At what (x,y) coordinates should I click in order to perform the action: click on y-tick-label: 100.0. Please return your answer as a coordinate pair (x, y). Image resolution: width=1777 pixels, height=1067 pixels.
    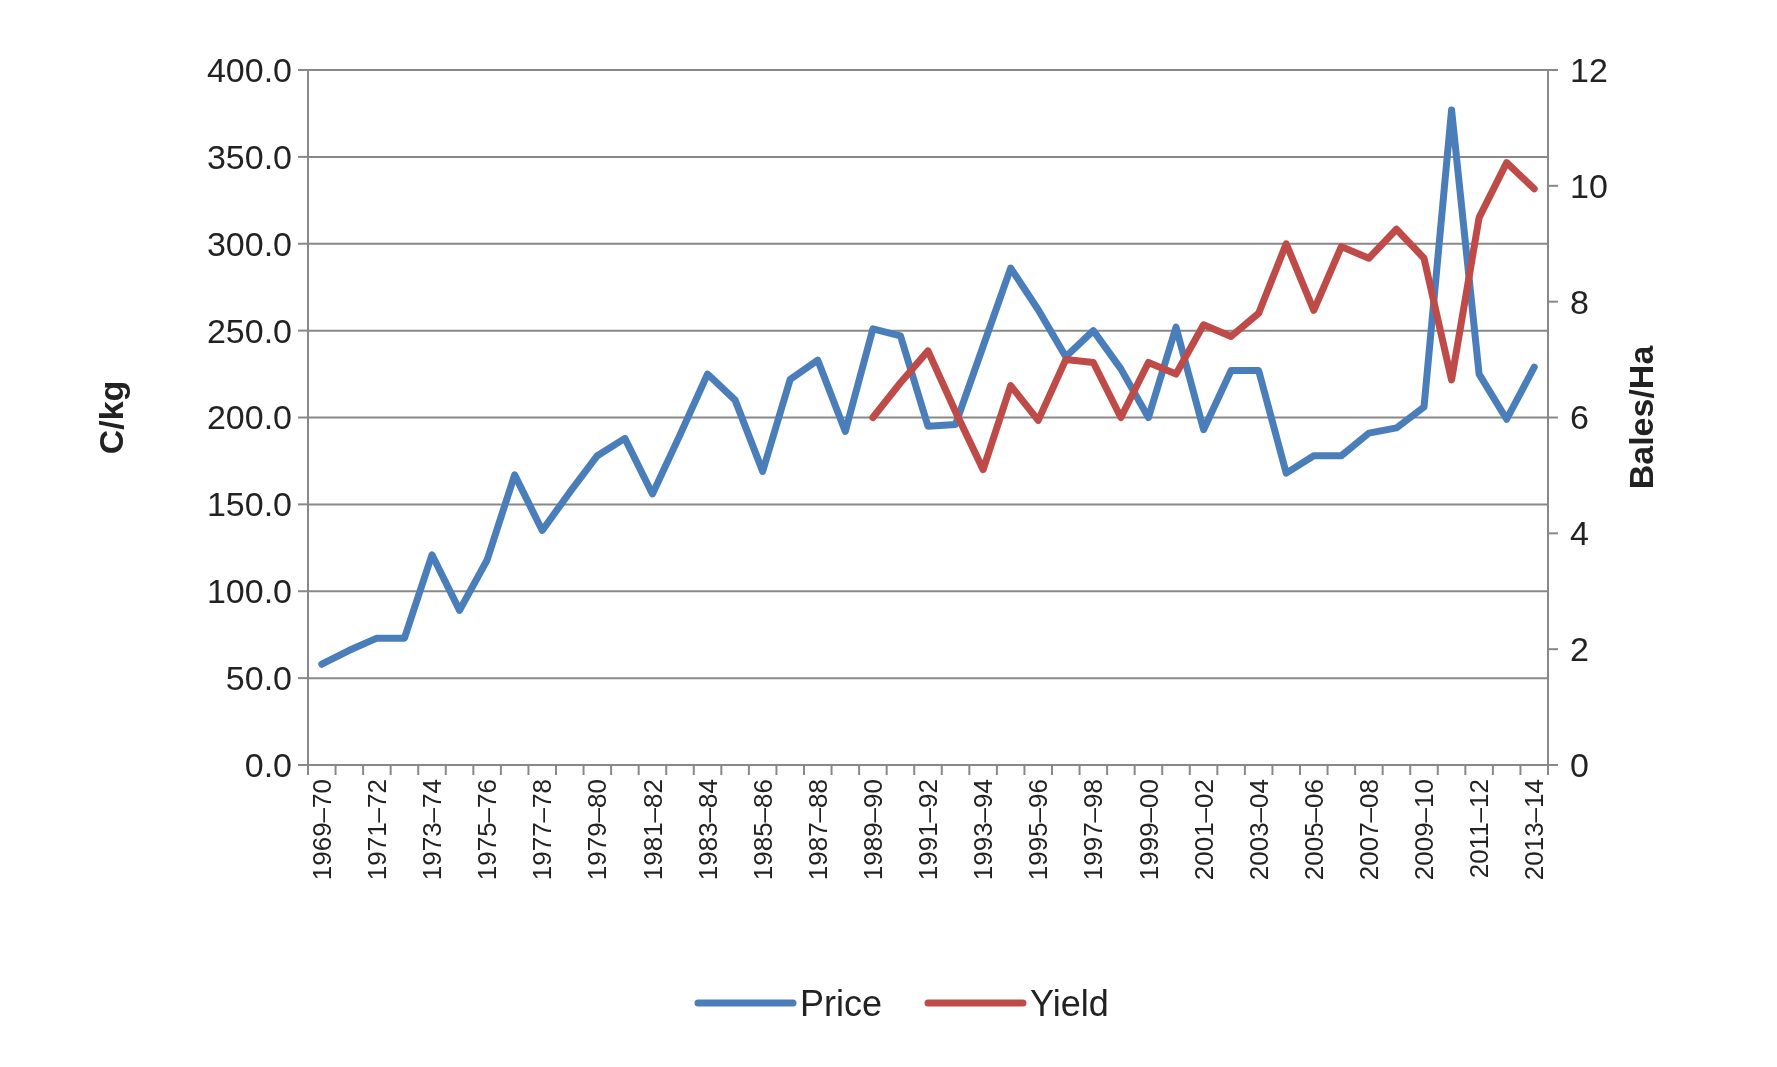
    Looking at the image, I should click on (249, 591).